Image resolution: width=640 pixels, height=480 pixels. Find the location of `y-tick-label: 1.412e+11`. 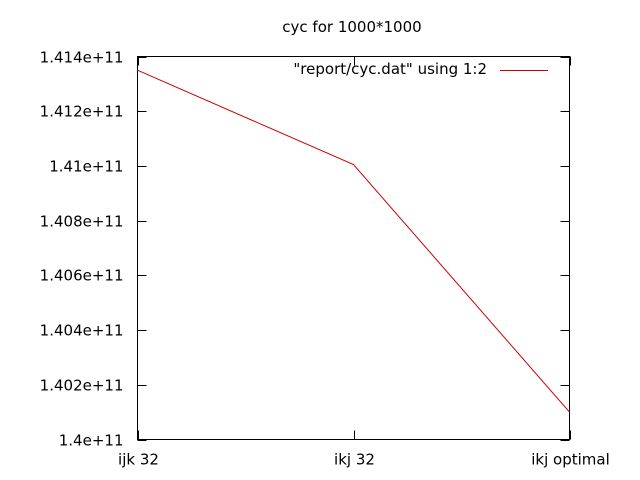

y-tick-label: 1.412e+11 is located at coordinates (82, 112).